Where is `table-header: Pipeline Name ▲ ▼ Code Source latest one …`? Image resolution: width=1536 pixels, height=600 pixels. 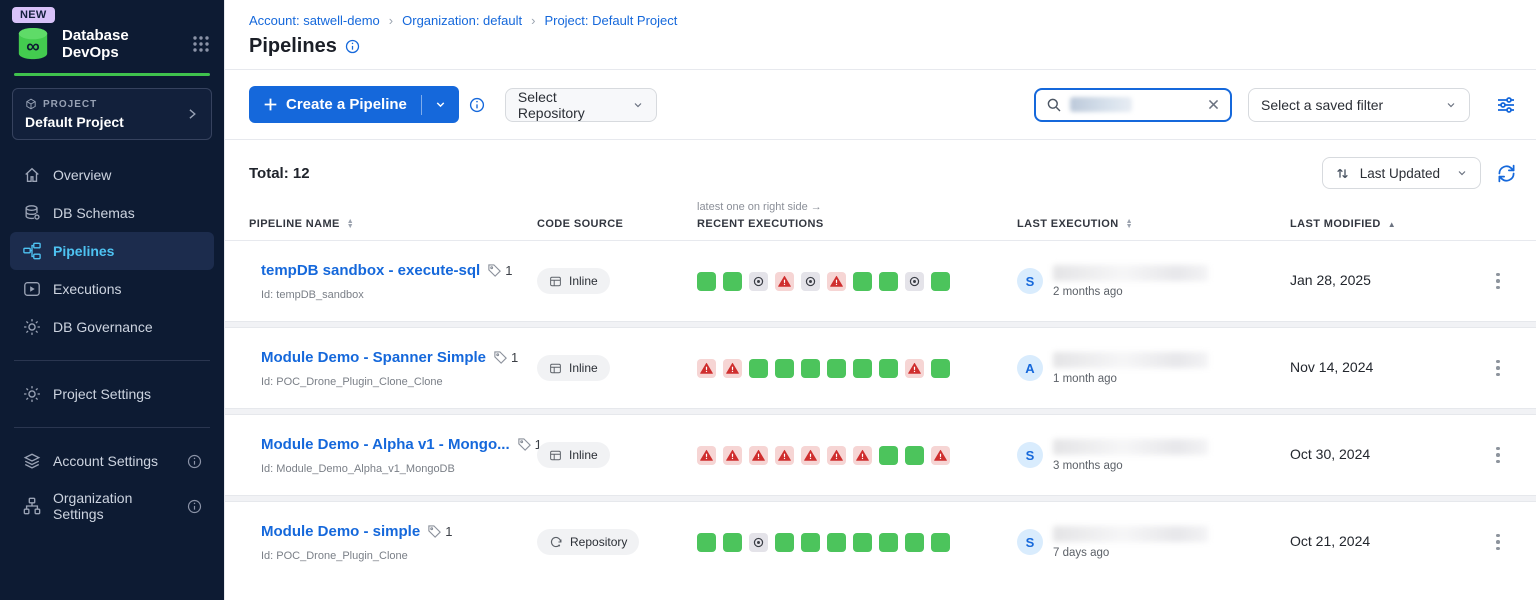
table-header: Pipeline Name ▲ ▼ Code Source latest one … is located at coordinates (880, 220).